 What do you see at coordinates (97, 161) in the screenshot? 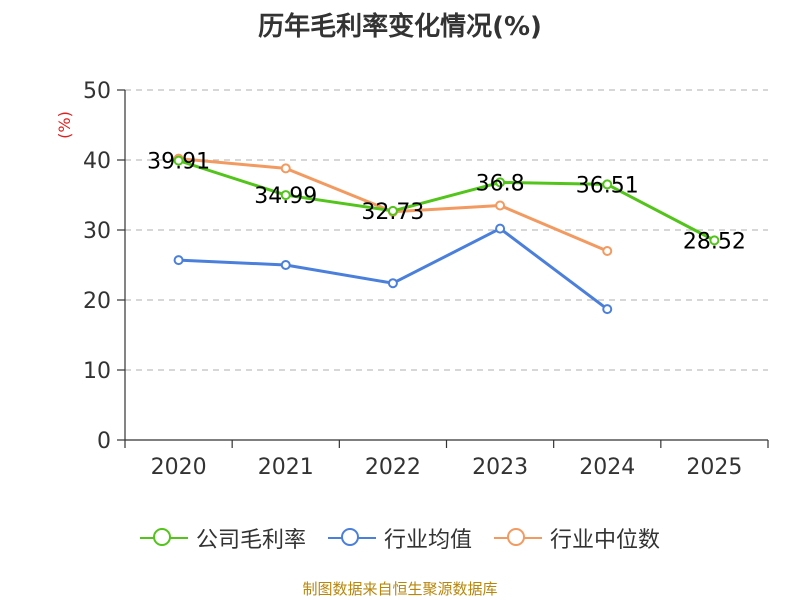
I see `y-tick-label: 40` at bounding box center [97, 161].